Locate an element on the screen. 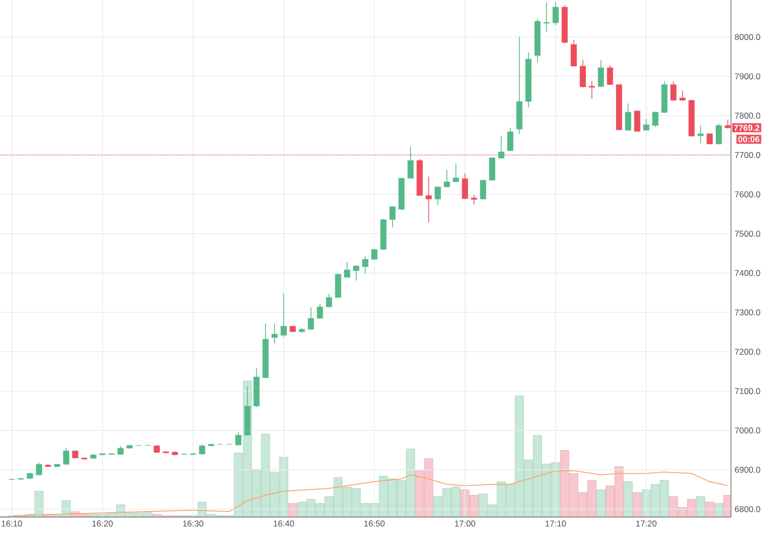  y-tick-label: 7800.0 is located at coordinates (747, 115).